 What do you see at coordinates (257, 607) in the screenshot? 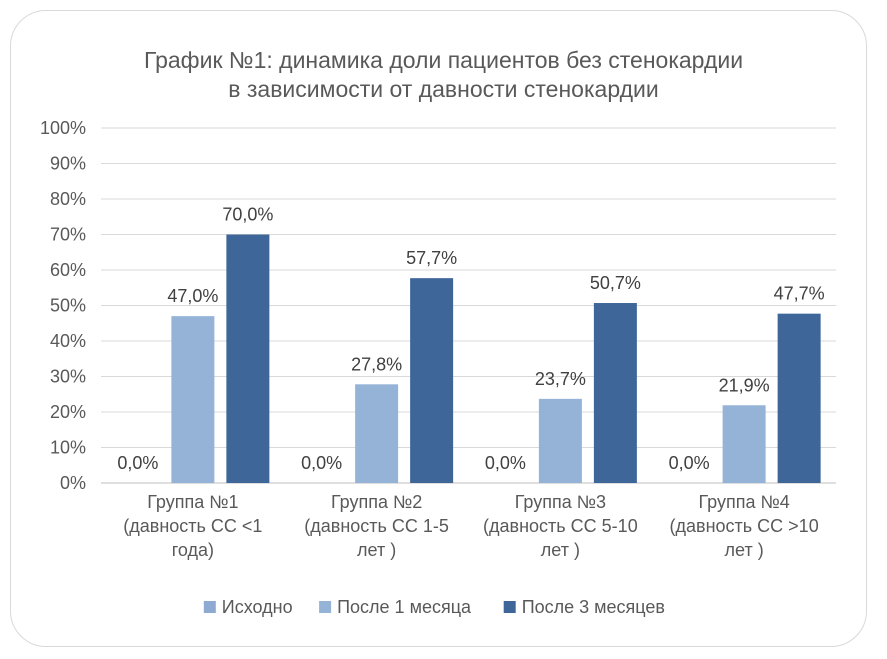
I see `legend-label: Исходно` at bounding box center [257, 607].